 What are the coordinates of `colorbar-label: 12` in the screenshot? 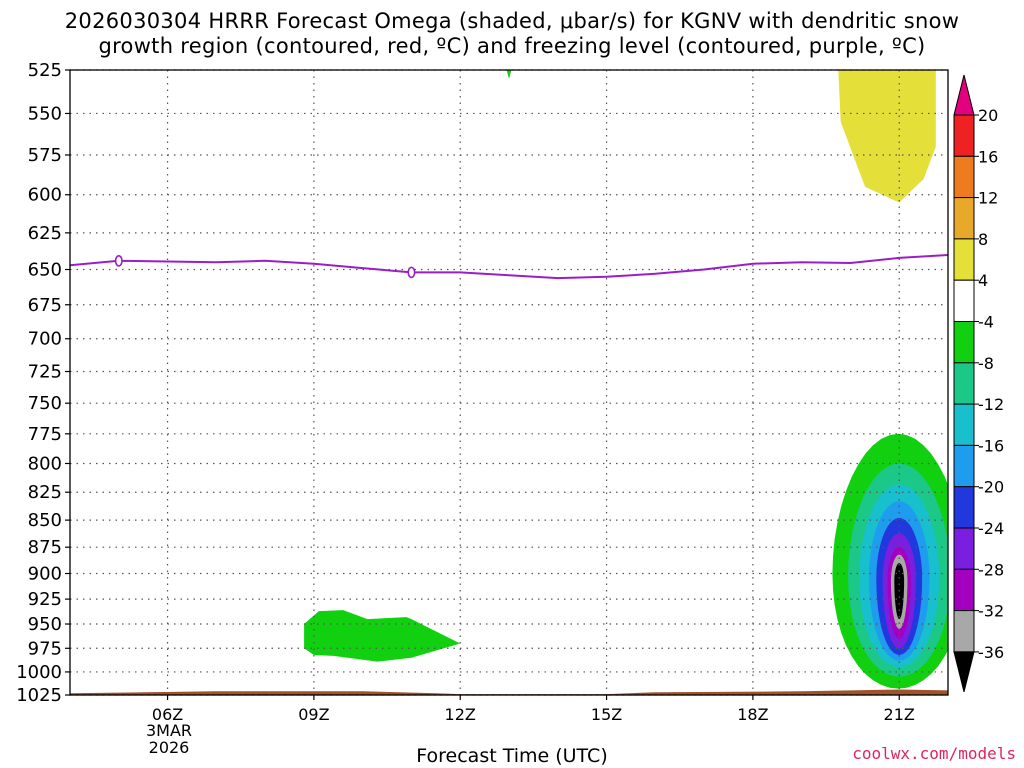 It's located at (988, 198).